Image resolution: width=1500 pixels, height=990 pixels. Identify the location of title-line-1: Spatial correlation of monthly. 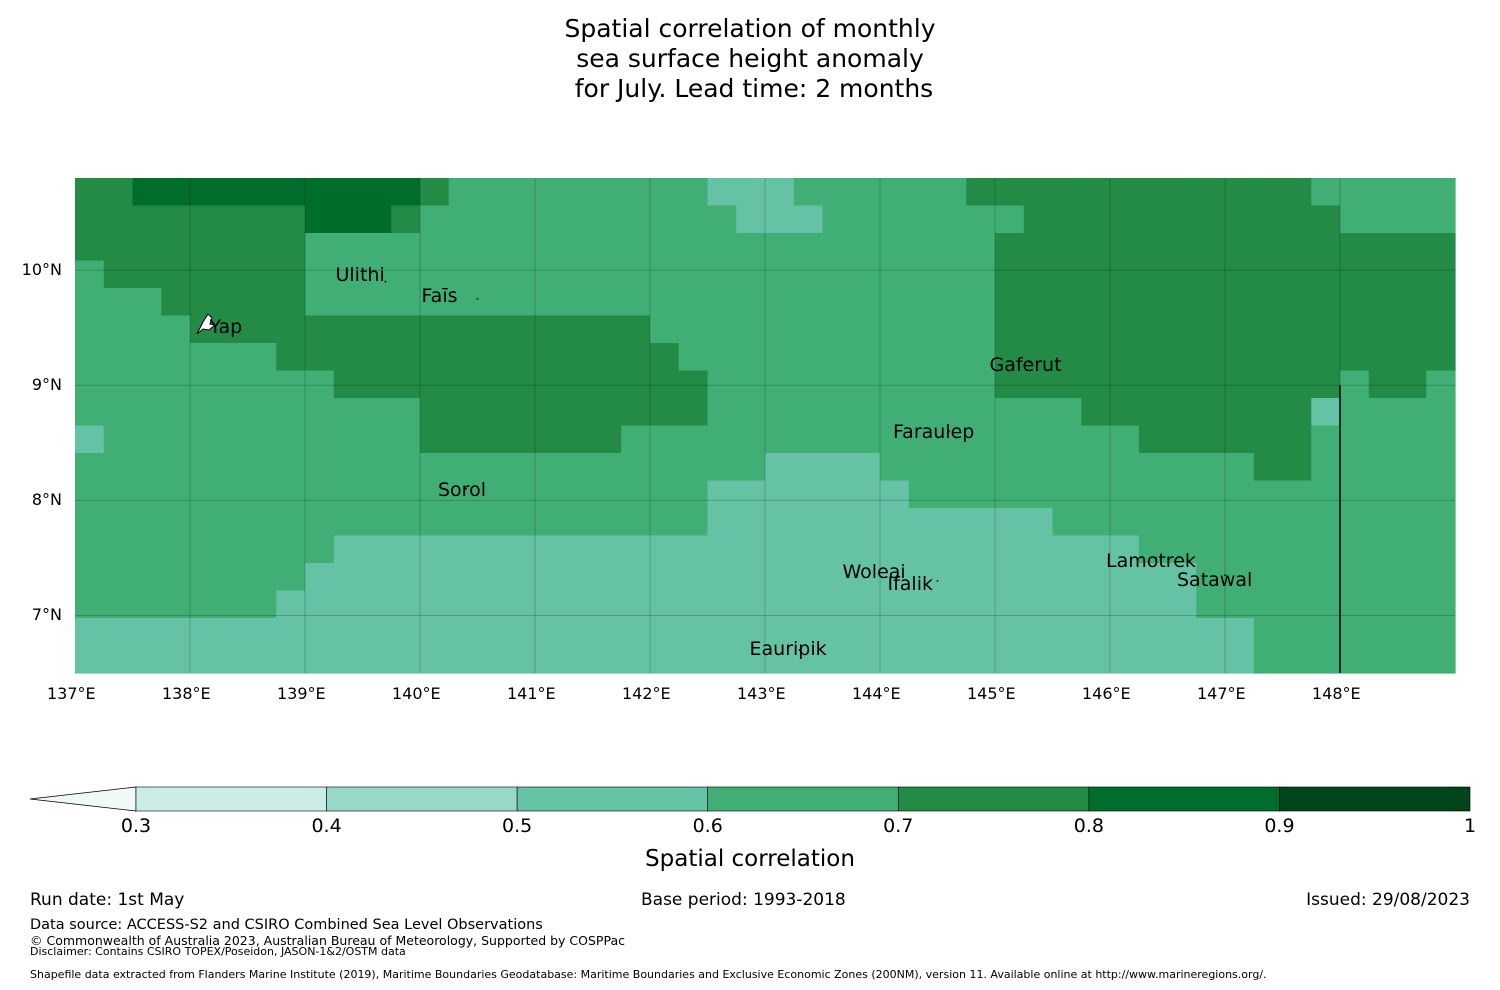
(750, 28).